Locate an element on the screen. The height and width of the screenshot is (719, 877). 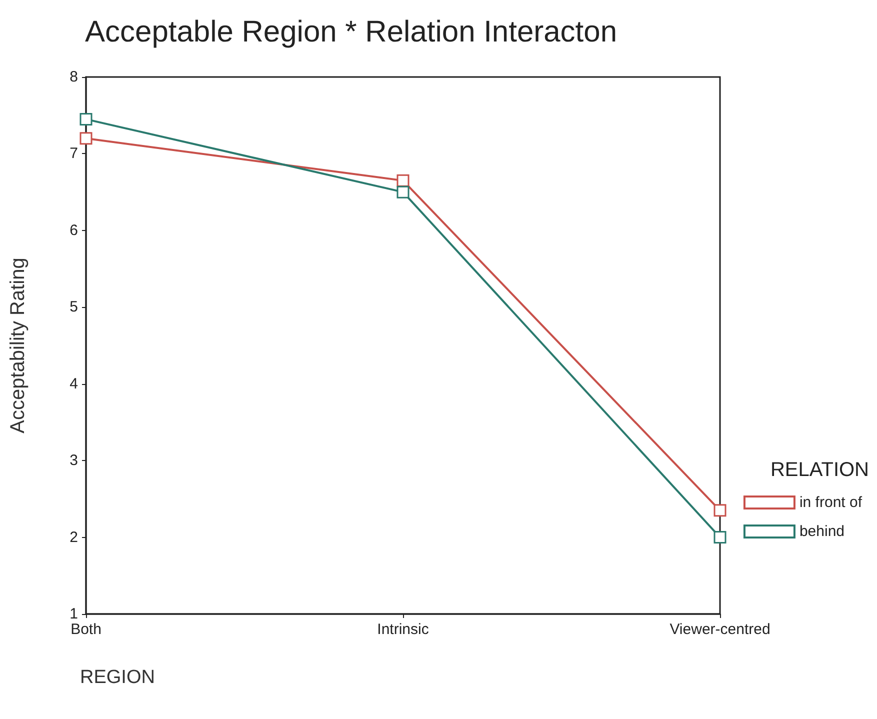
y-tick-label: 3 is located at coordinates (74, 461).